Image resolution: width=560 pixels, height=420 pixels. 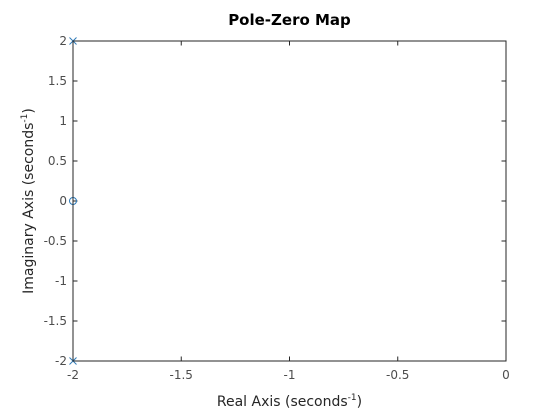 I want to click on y-tick-label: -1.5, so click(x=55, y=321).